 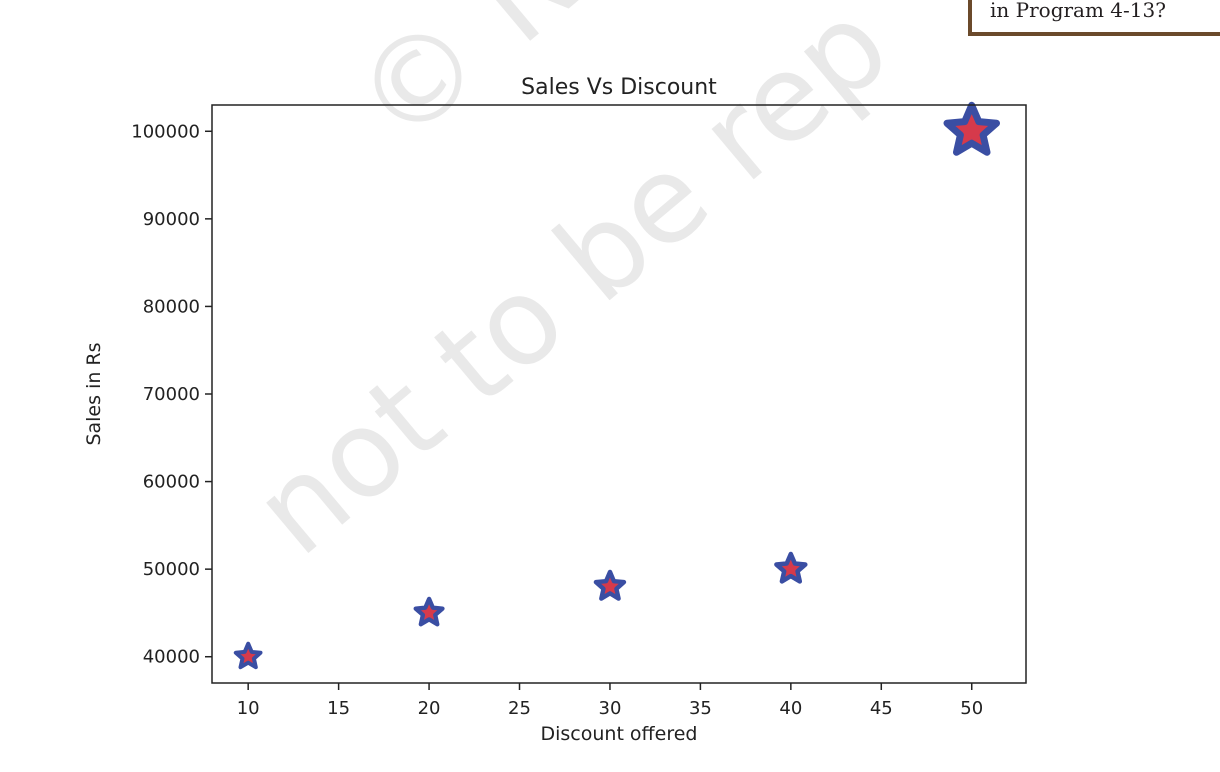 I want to click on x-tick-label: 35, so click(x=700, y=708).